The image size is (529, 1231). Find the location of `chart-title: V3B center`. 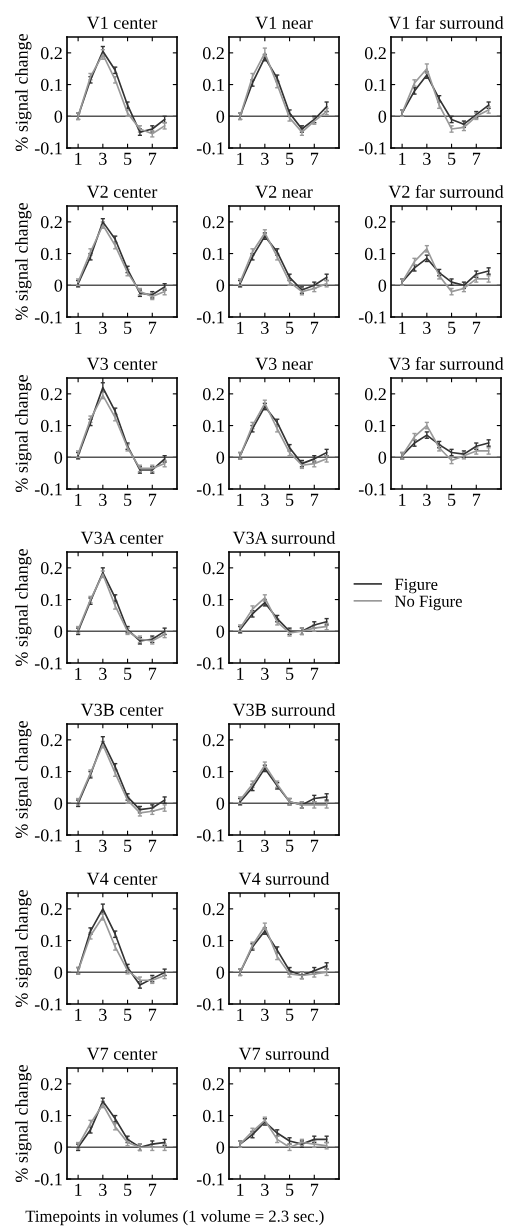

chart-title: V3B center is located at coordinates (122, 709).